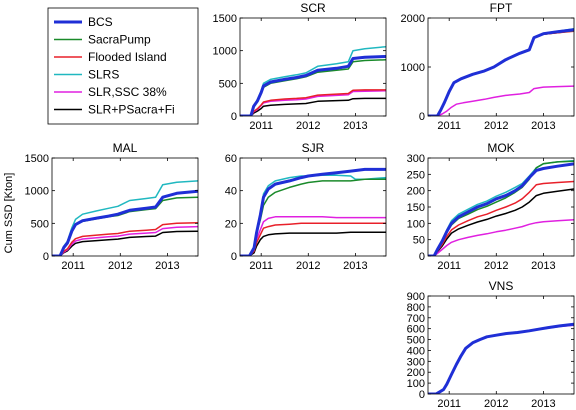 Image resolution: width=576 pixels, height=410 pixels. Describe the element at coordinates (231, 192) in the screenshot. I see `y-tick-label: 40` at that location.